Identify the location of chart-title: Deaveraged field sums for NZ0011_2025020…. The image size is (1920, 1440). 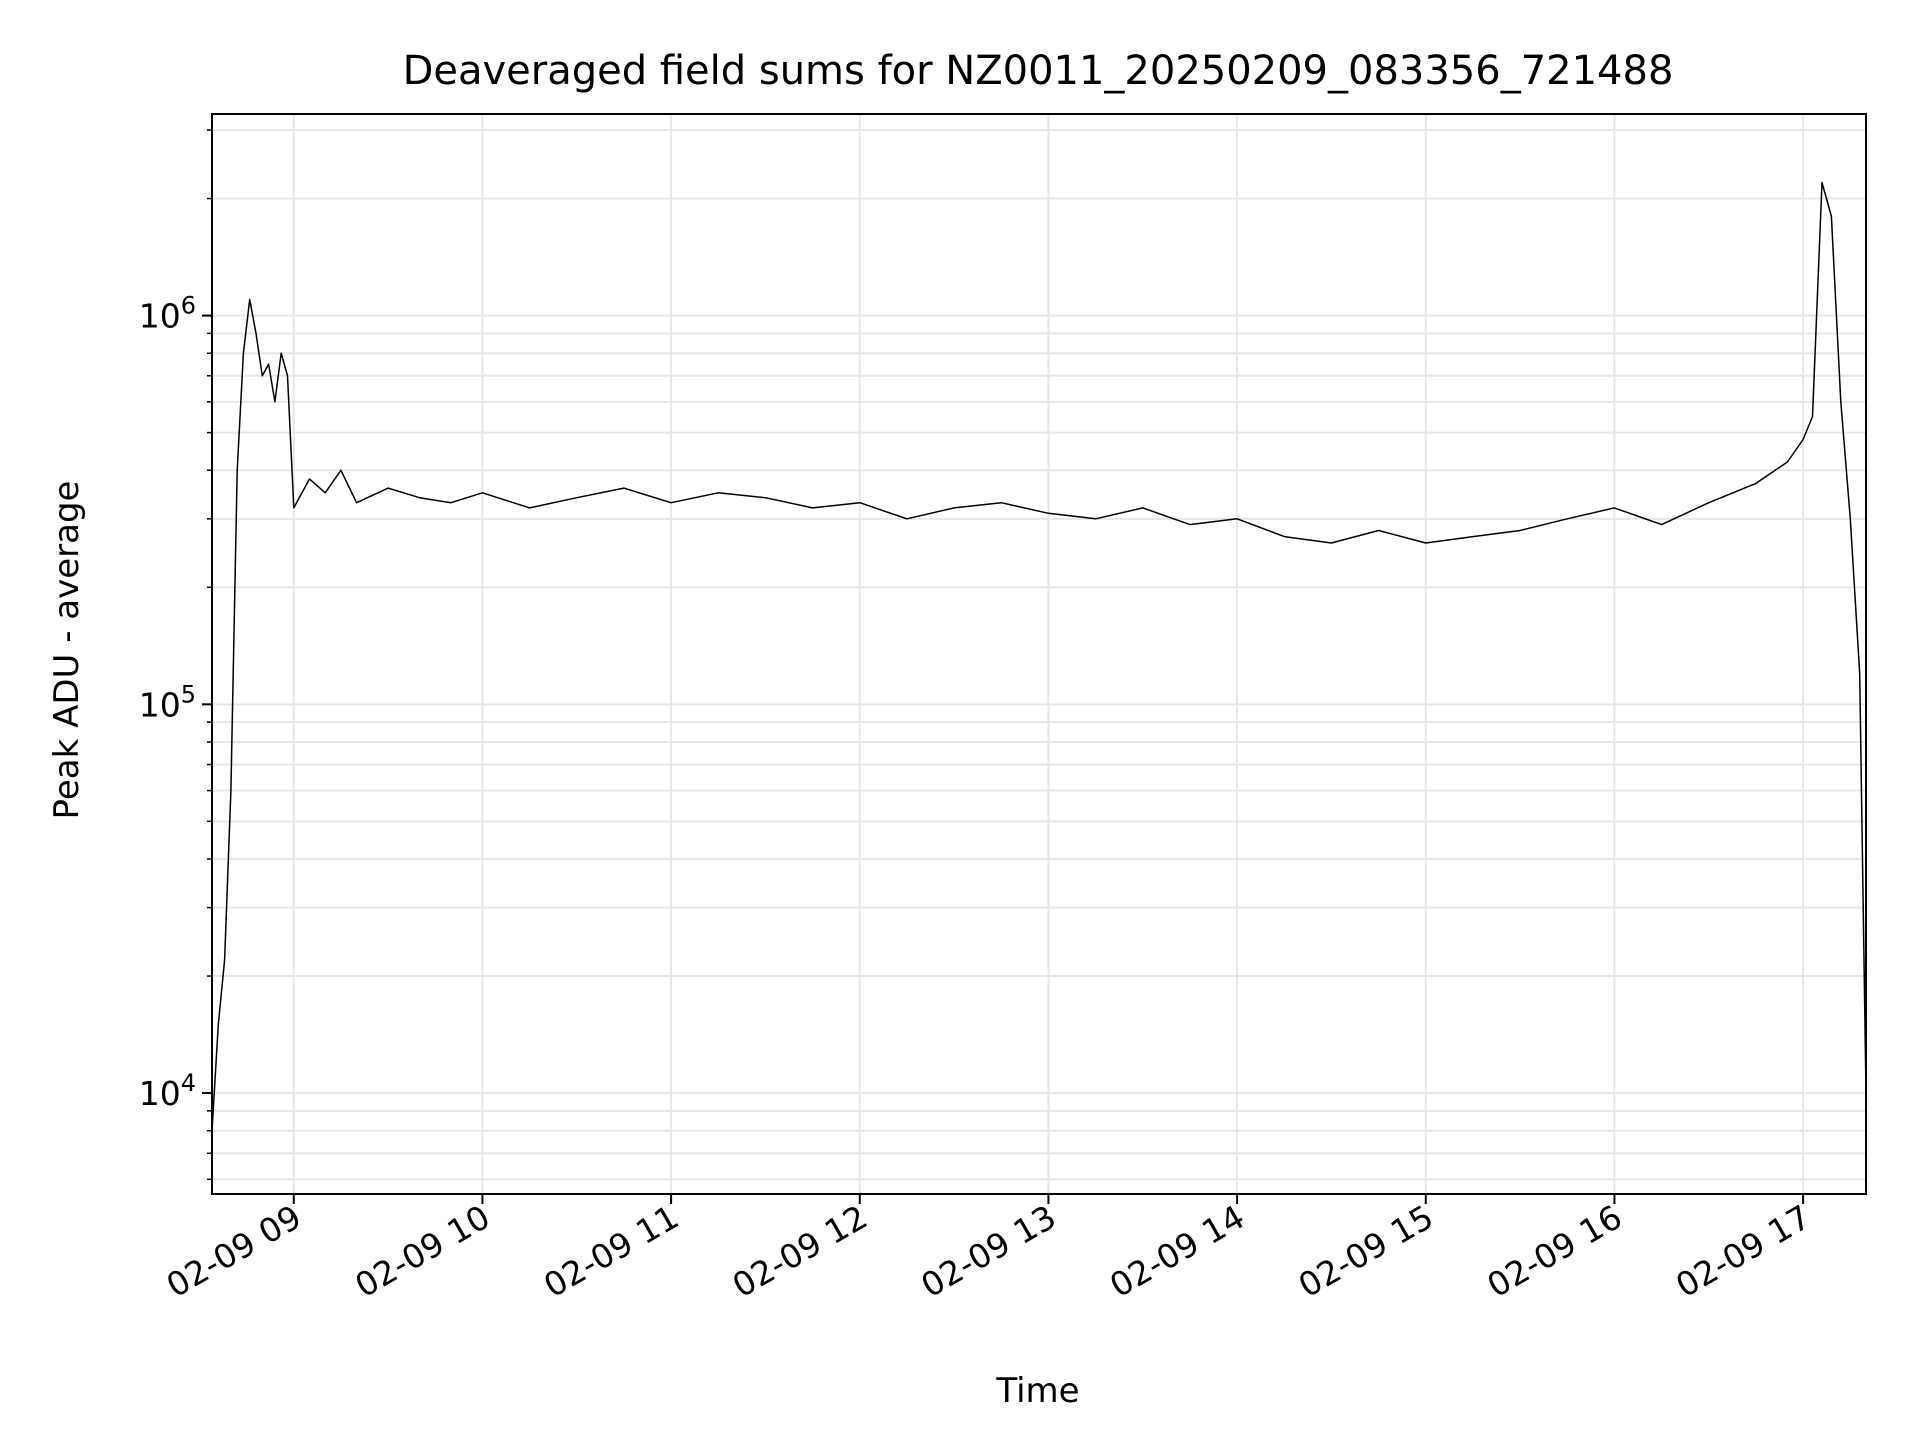
(1038, 71).